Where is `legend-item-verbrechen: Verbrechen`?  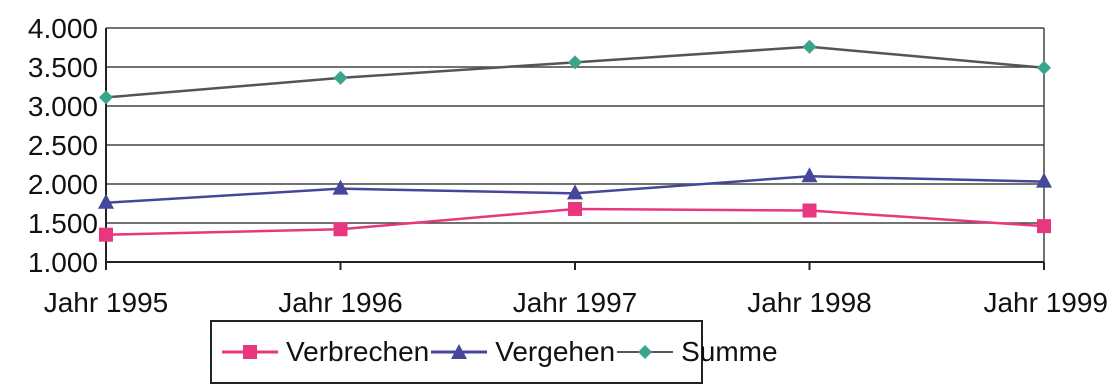 legend-item-verbrechen: Verbrechen is located at coordinates (324, 352).